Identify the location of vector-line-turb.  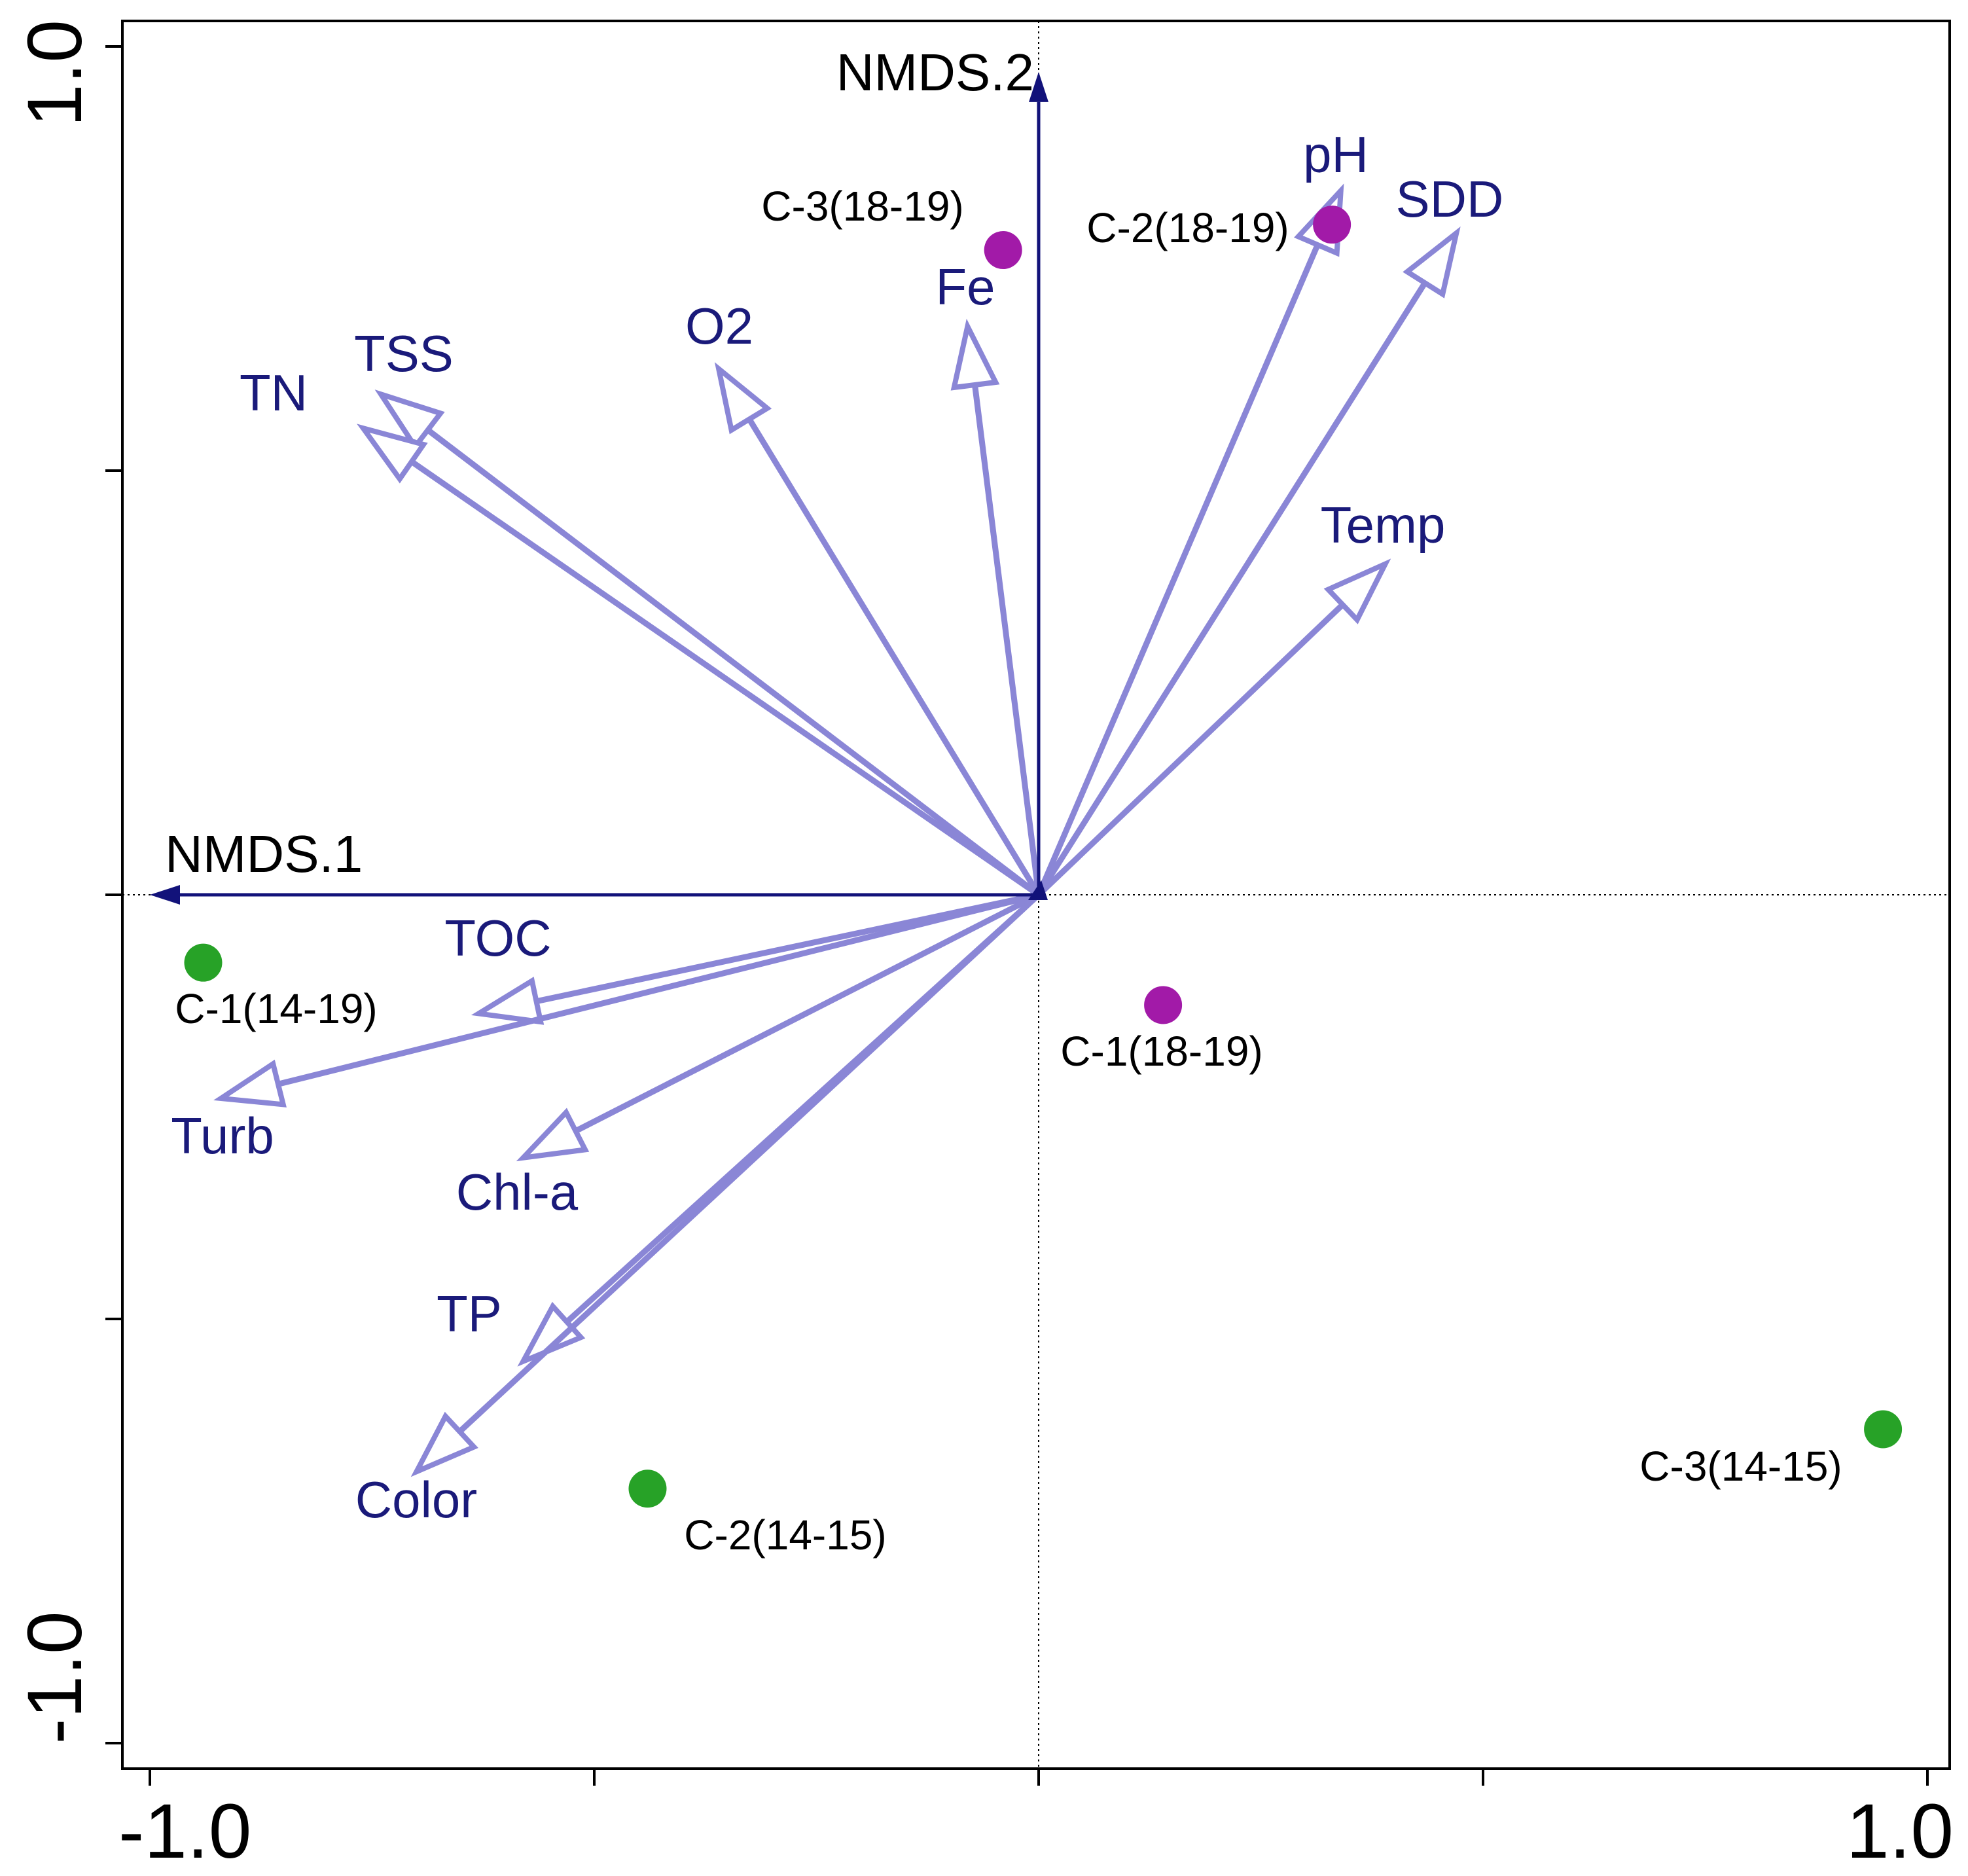
(658, 989).